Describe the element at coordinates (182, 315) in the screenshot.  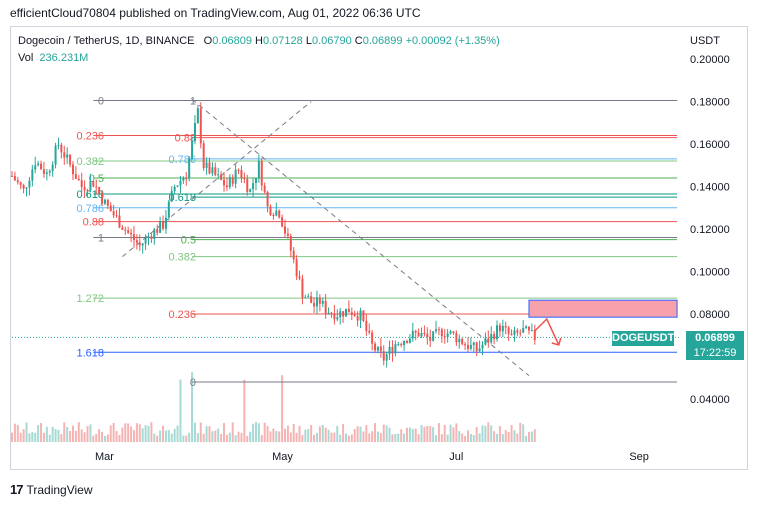
I see `fib-level-label: 0.236` at that location.